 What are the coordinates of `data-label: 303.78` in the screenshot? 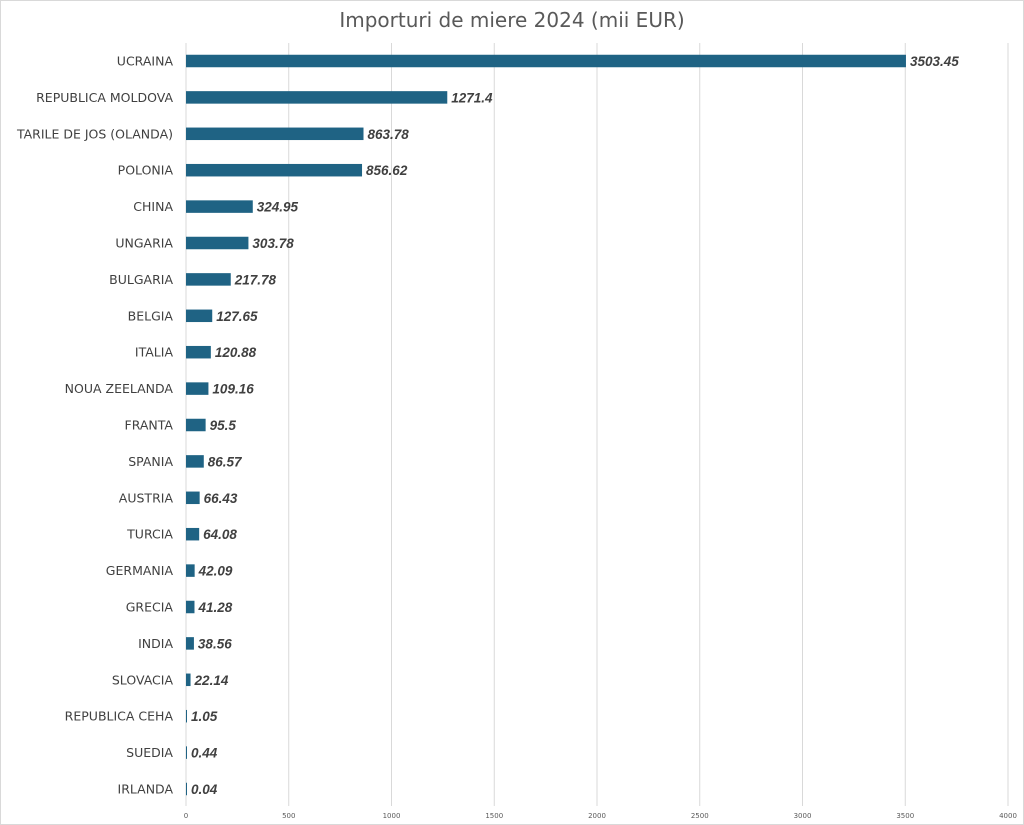 It's located at (273, 243).